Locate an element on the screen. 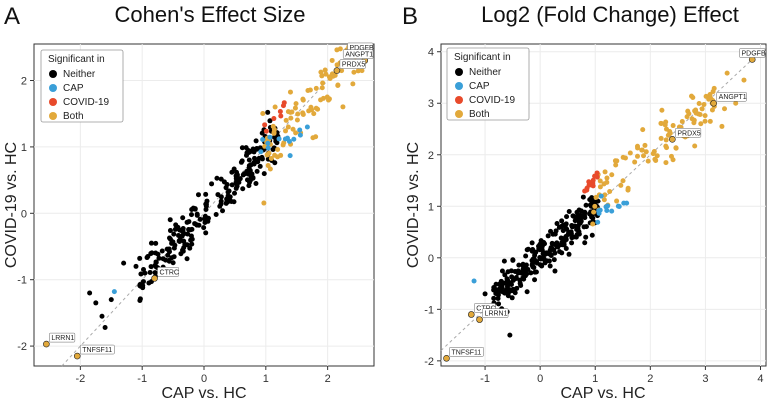  y-tick-label: 3 is located at coordinates (431, 104).